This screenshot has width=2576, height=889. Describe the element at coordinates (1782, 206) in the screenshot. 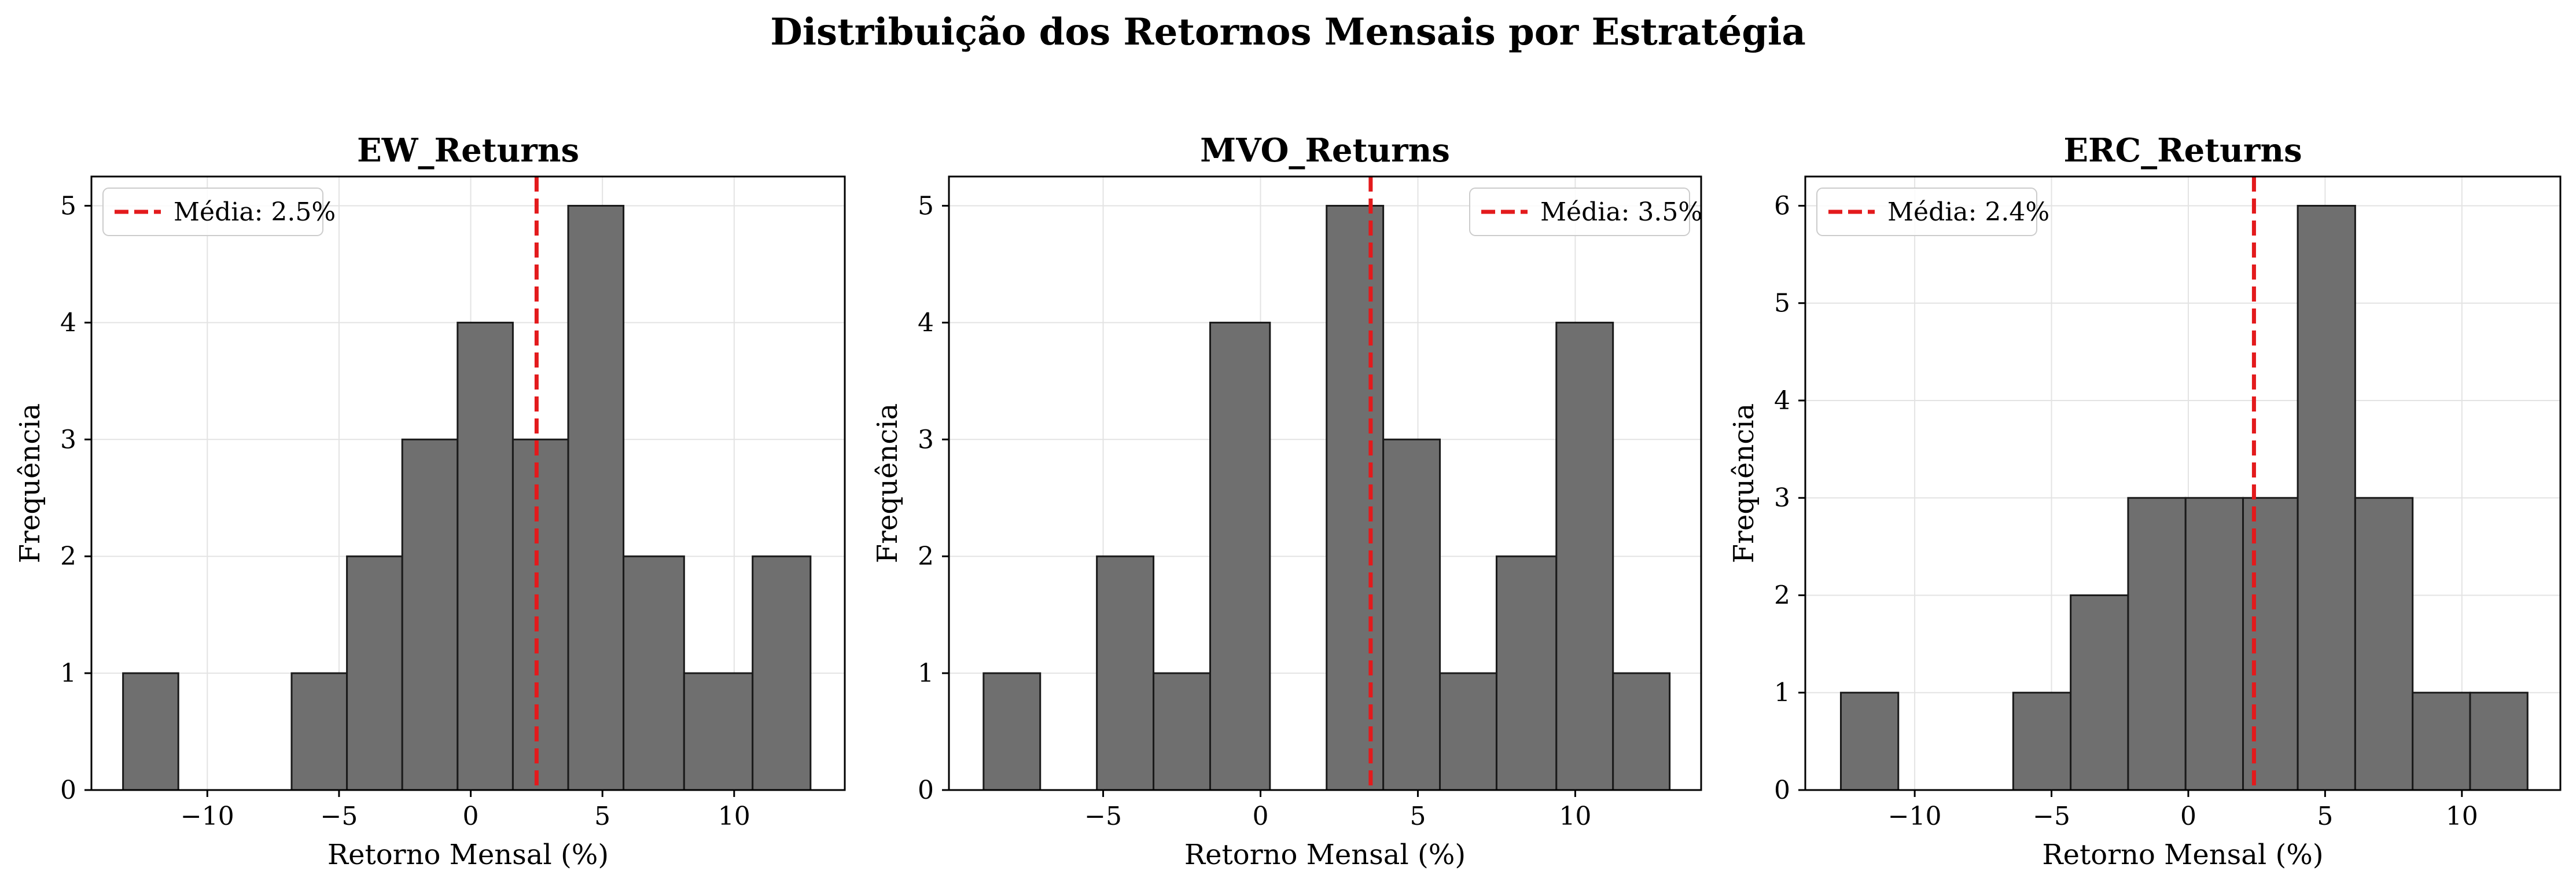

I see `y-tick-label: 6` at that location.